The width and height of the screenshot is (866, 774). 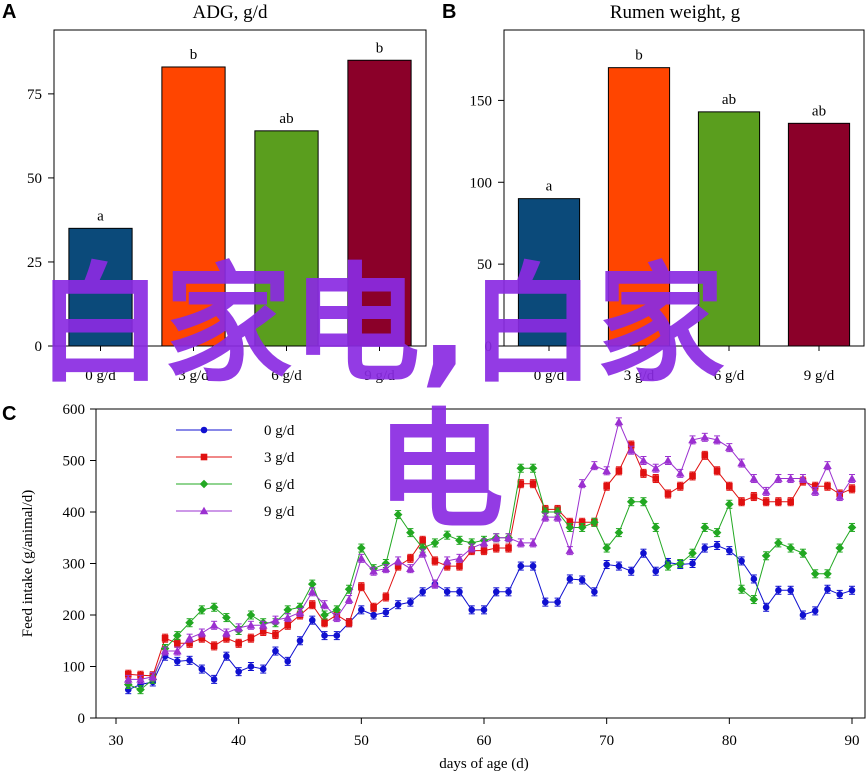 What do you see at coordinates (74, 513) in the screenshot?
I see `panel-c-ytick-label: 400` at bounding box center [74, 513].